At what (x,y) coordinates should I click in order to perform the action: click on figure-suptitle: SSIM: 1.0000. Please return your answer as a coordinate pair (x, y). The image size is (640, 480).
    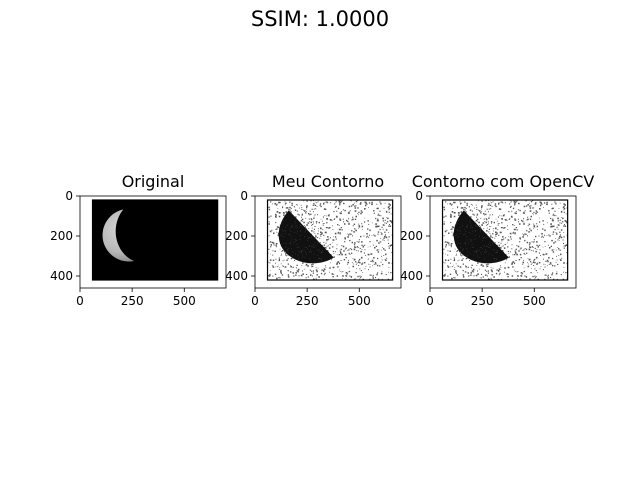
    Looking at the image, I should click on (320, 19).